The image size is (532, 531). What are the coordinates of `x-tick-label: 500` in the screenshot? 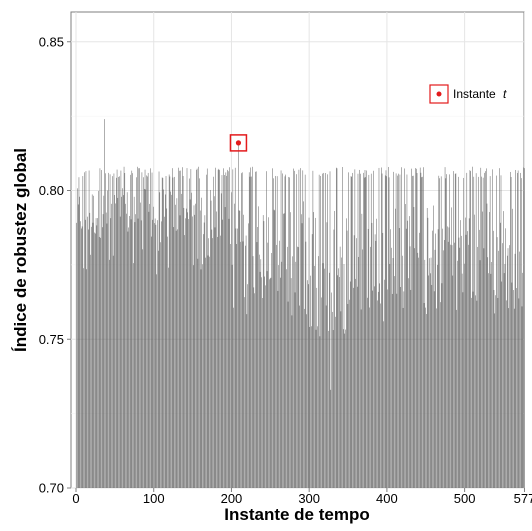 It's located at (465, 498).